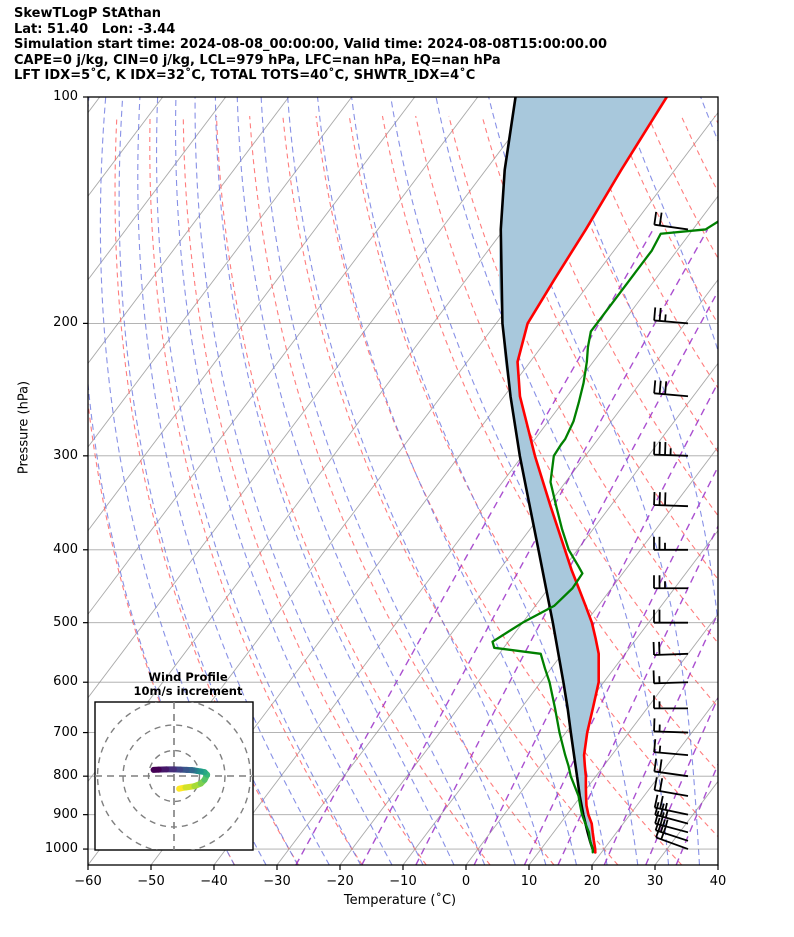 Image resolution: width=794 pixels, height=937 pixels. I want to click on x-tick-label: 0, so click(466, 881).